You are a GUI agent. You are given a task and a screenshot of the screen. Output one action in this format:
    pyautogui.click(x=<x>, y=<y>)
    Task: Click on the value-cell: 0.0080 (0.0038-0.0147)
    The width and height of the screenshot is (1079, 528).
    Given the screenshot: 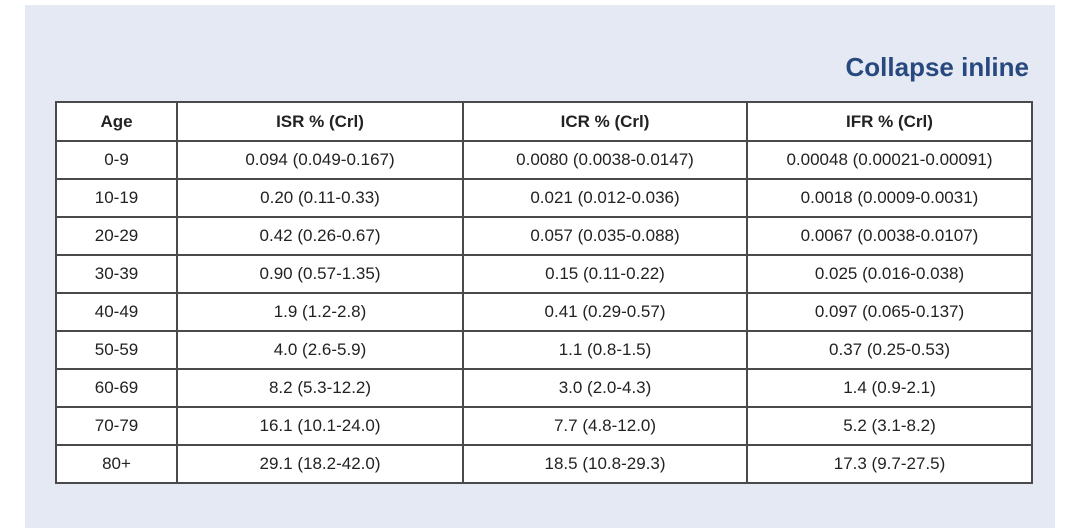 What is the action you would take?
    pyautogui.click(x=605, y=160)
    